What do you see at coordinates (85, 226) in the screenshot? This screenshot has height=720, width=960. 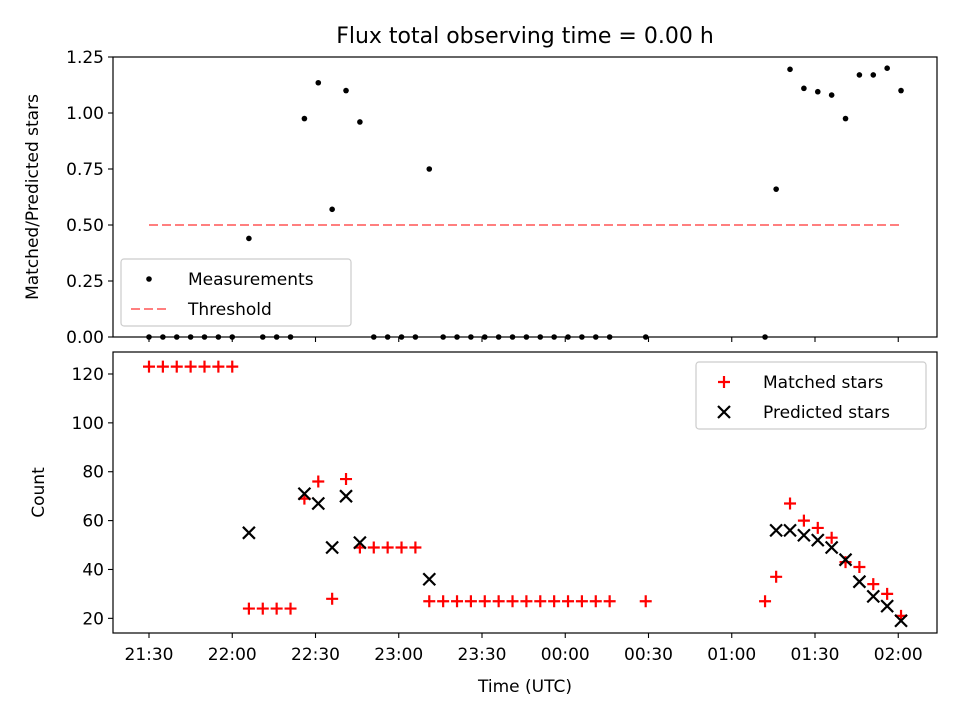 I see `y-tick-label: 0.50` at bounding box center [85, 226].